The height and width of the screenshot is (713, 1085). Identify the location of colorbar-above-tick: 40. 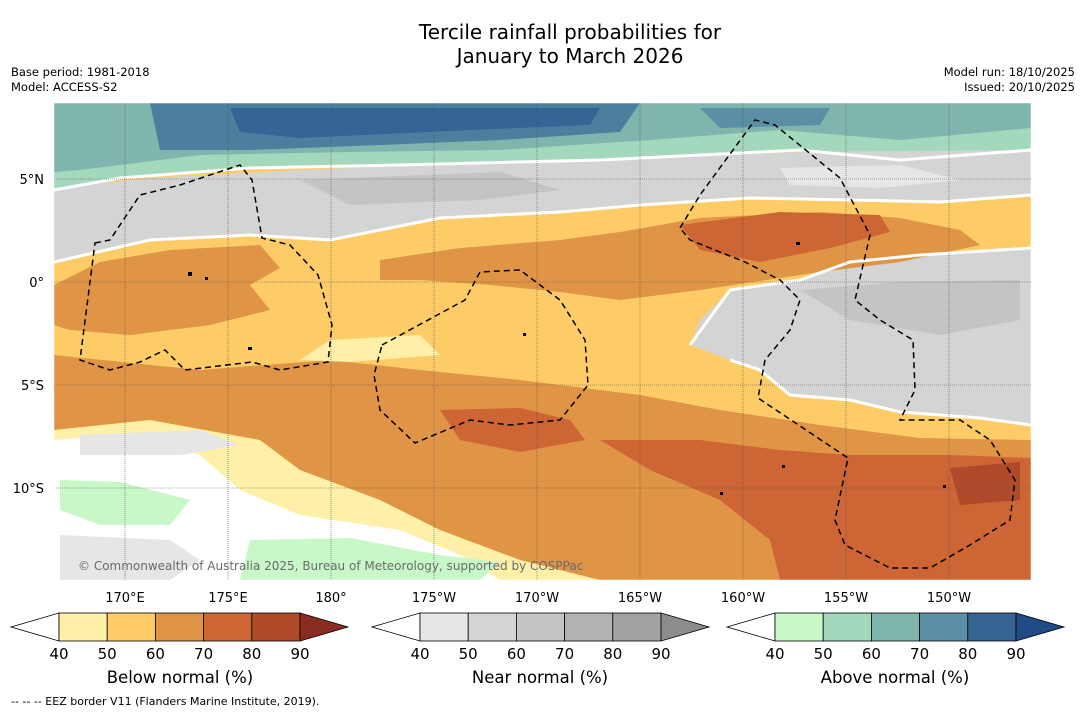
(774, 654).